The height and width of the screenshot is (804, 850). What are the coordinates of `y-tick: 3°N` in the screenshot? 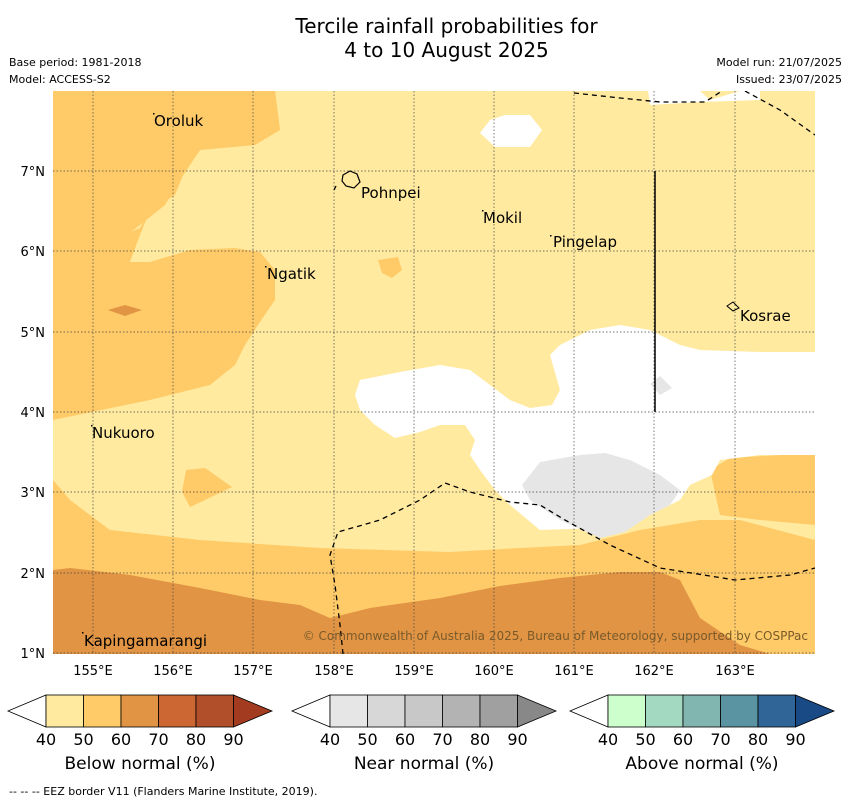 It's located at (33, 493).